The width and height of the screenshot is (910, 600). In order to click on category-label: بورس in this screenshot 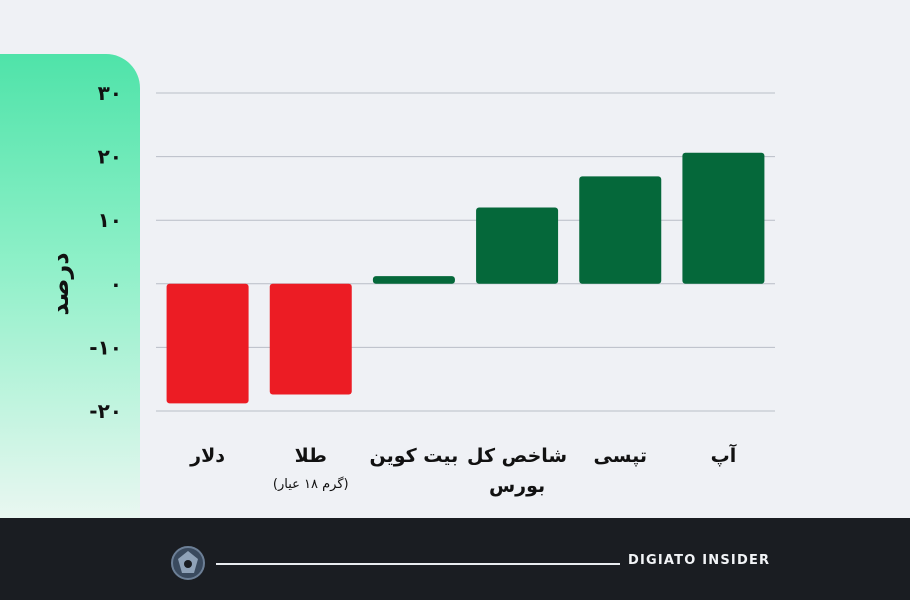, I will do `click(517, 486)`.